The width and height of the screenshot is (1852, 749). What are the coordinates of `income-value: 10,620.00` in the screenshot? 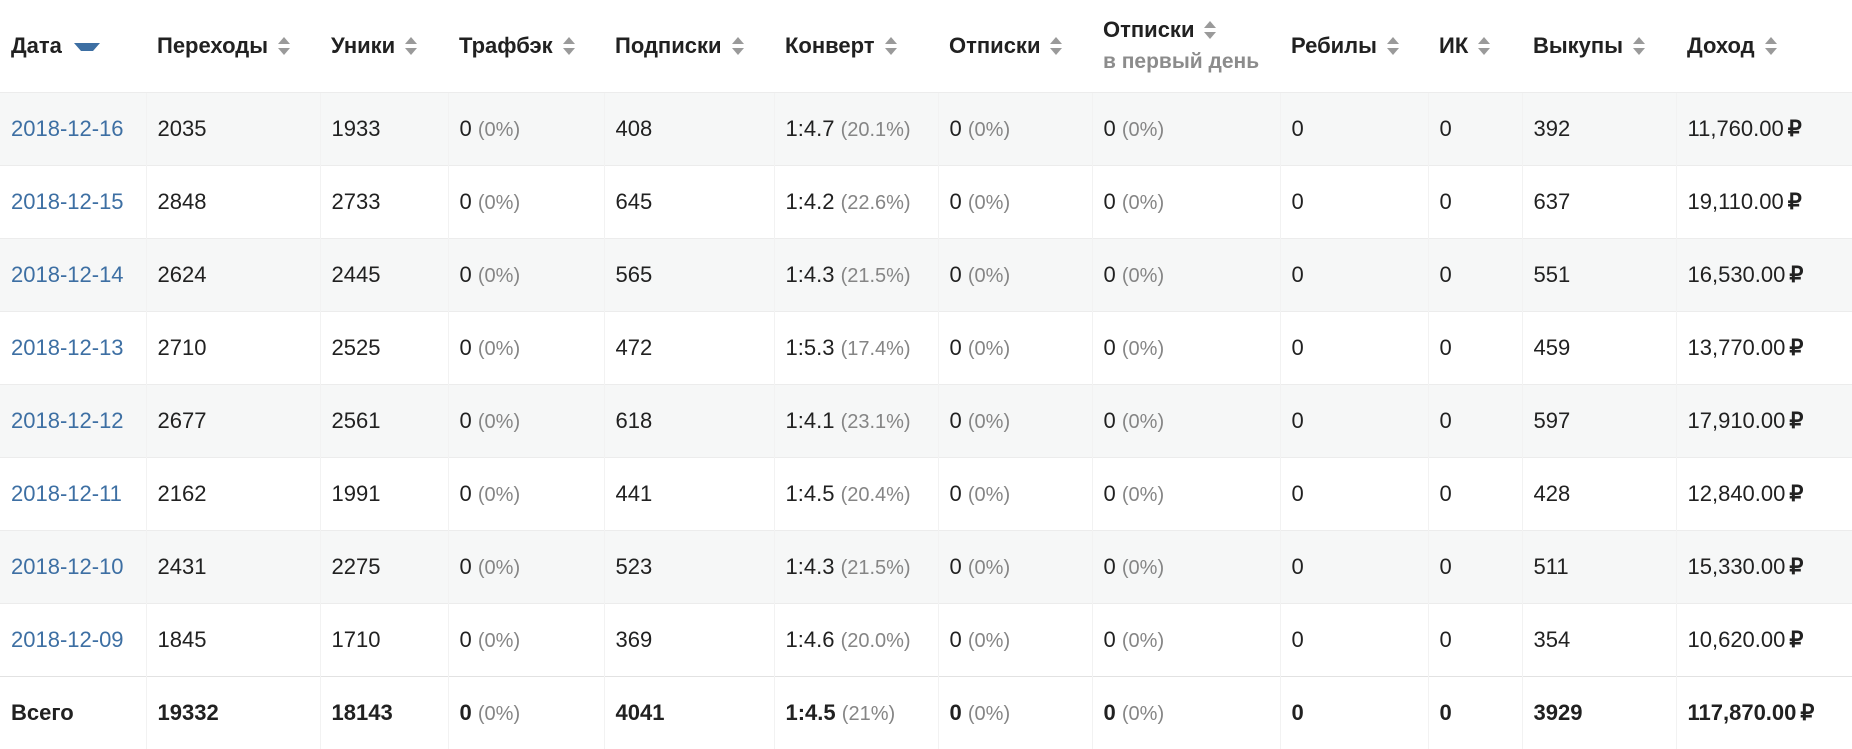 It's located at (1737, 639).